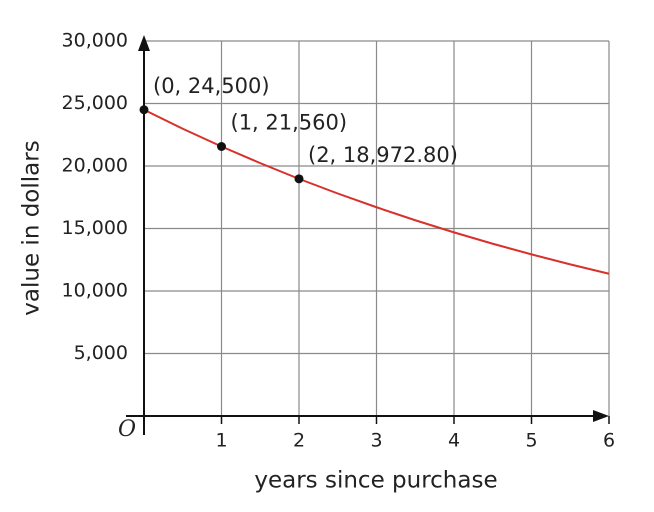  What do you see at coordinates (101, 353) in the screenshot?
I see `y-tick-label: 5,000` at bounding box center [101, 353].